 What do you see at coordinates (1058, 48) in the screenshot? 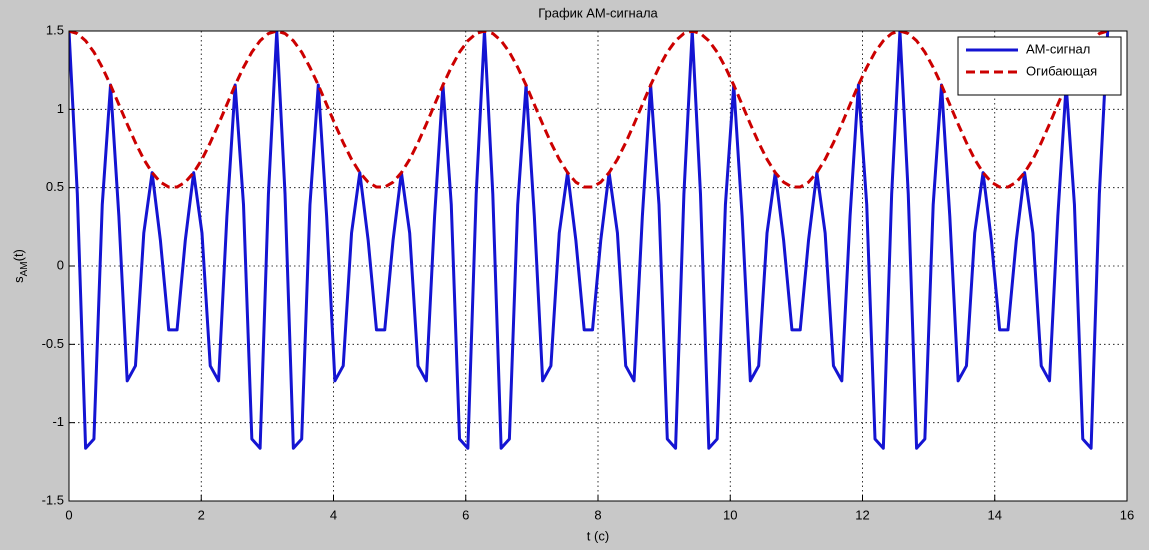
I see `legend-label: АМ-сигнал` at bounding box center [1058, 48].